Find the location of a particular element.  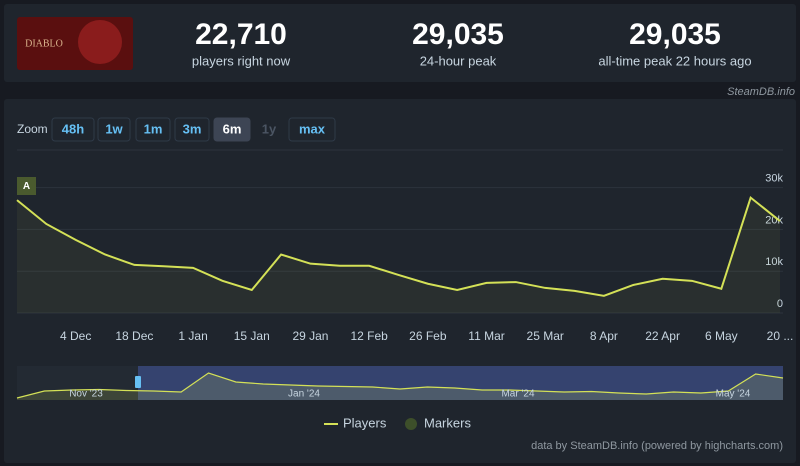

zoom-button-label: max is located at coordinates (312, 128).